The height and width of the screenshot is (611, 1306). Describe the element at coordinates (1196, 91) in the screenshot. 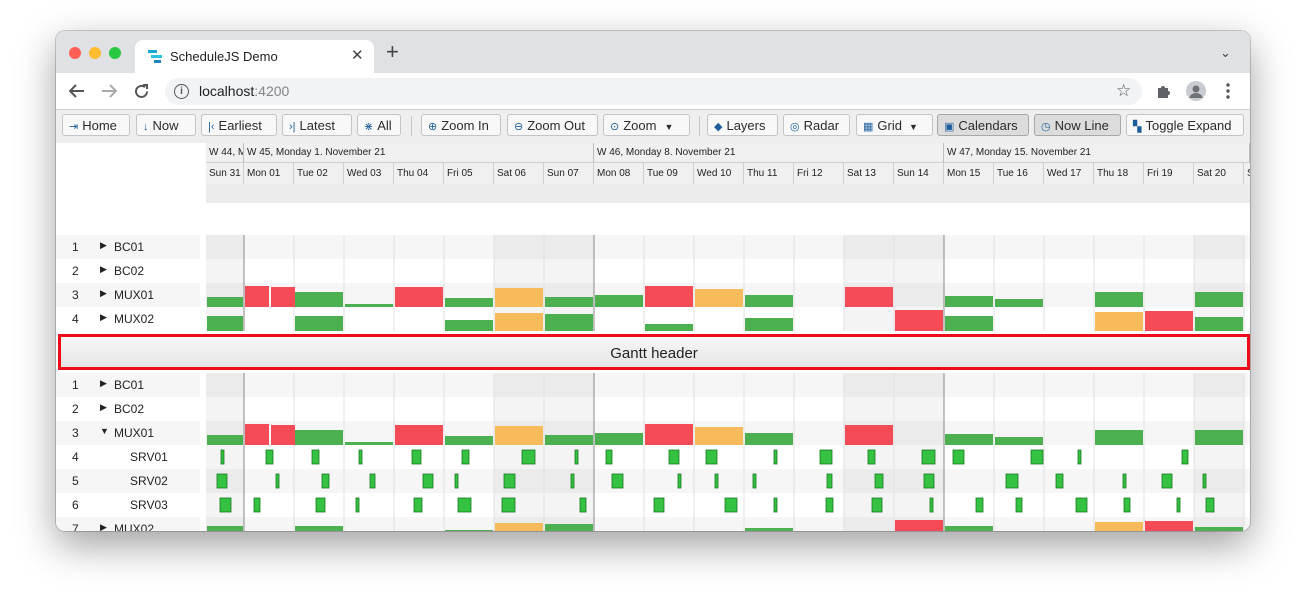

I see `profile-icon` at that location.